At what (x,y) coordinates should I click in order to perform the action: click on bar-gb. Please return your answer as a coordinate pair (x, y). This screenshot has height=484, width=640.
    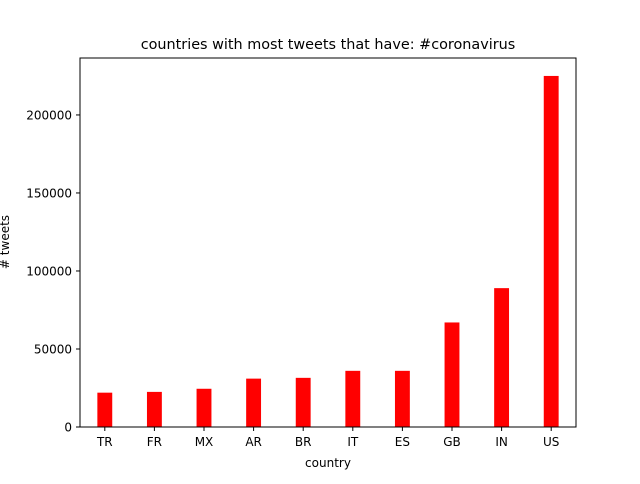
    Looking at the image, I should click on (452, 374).